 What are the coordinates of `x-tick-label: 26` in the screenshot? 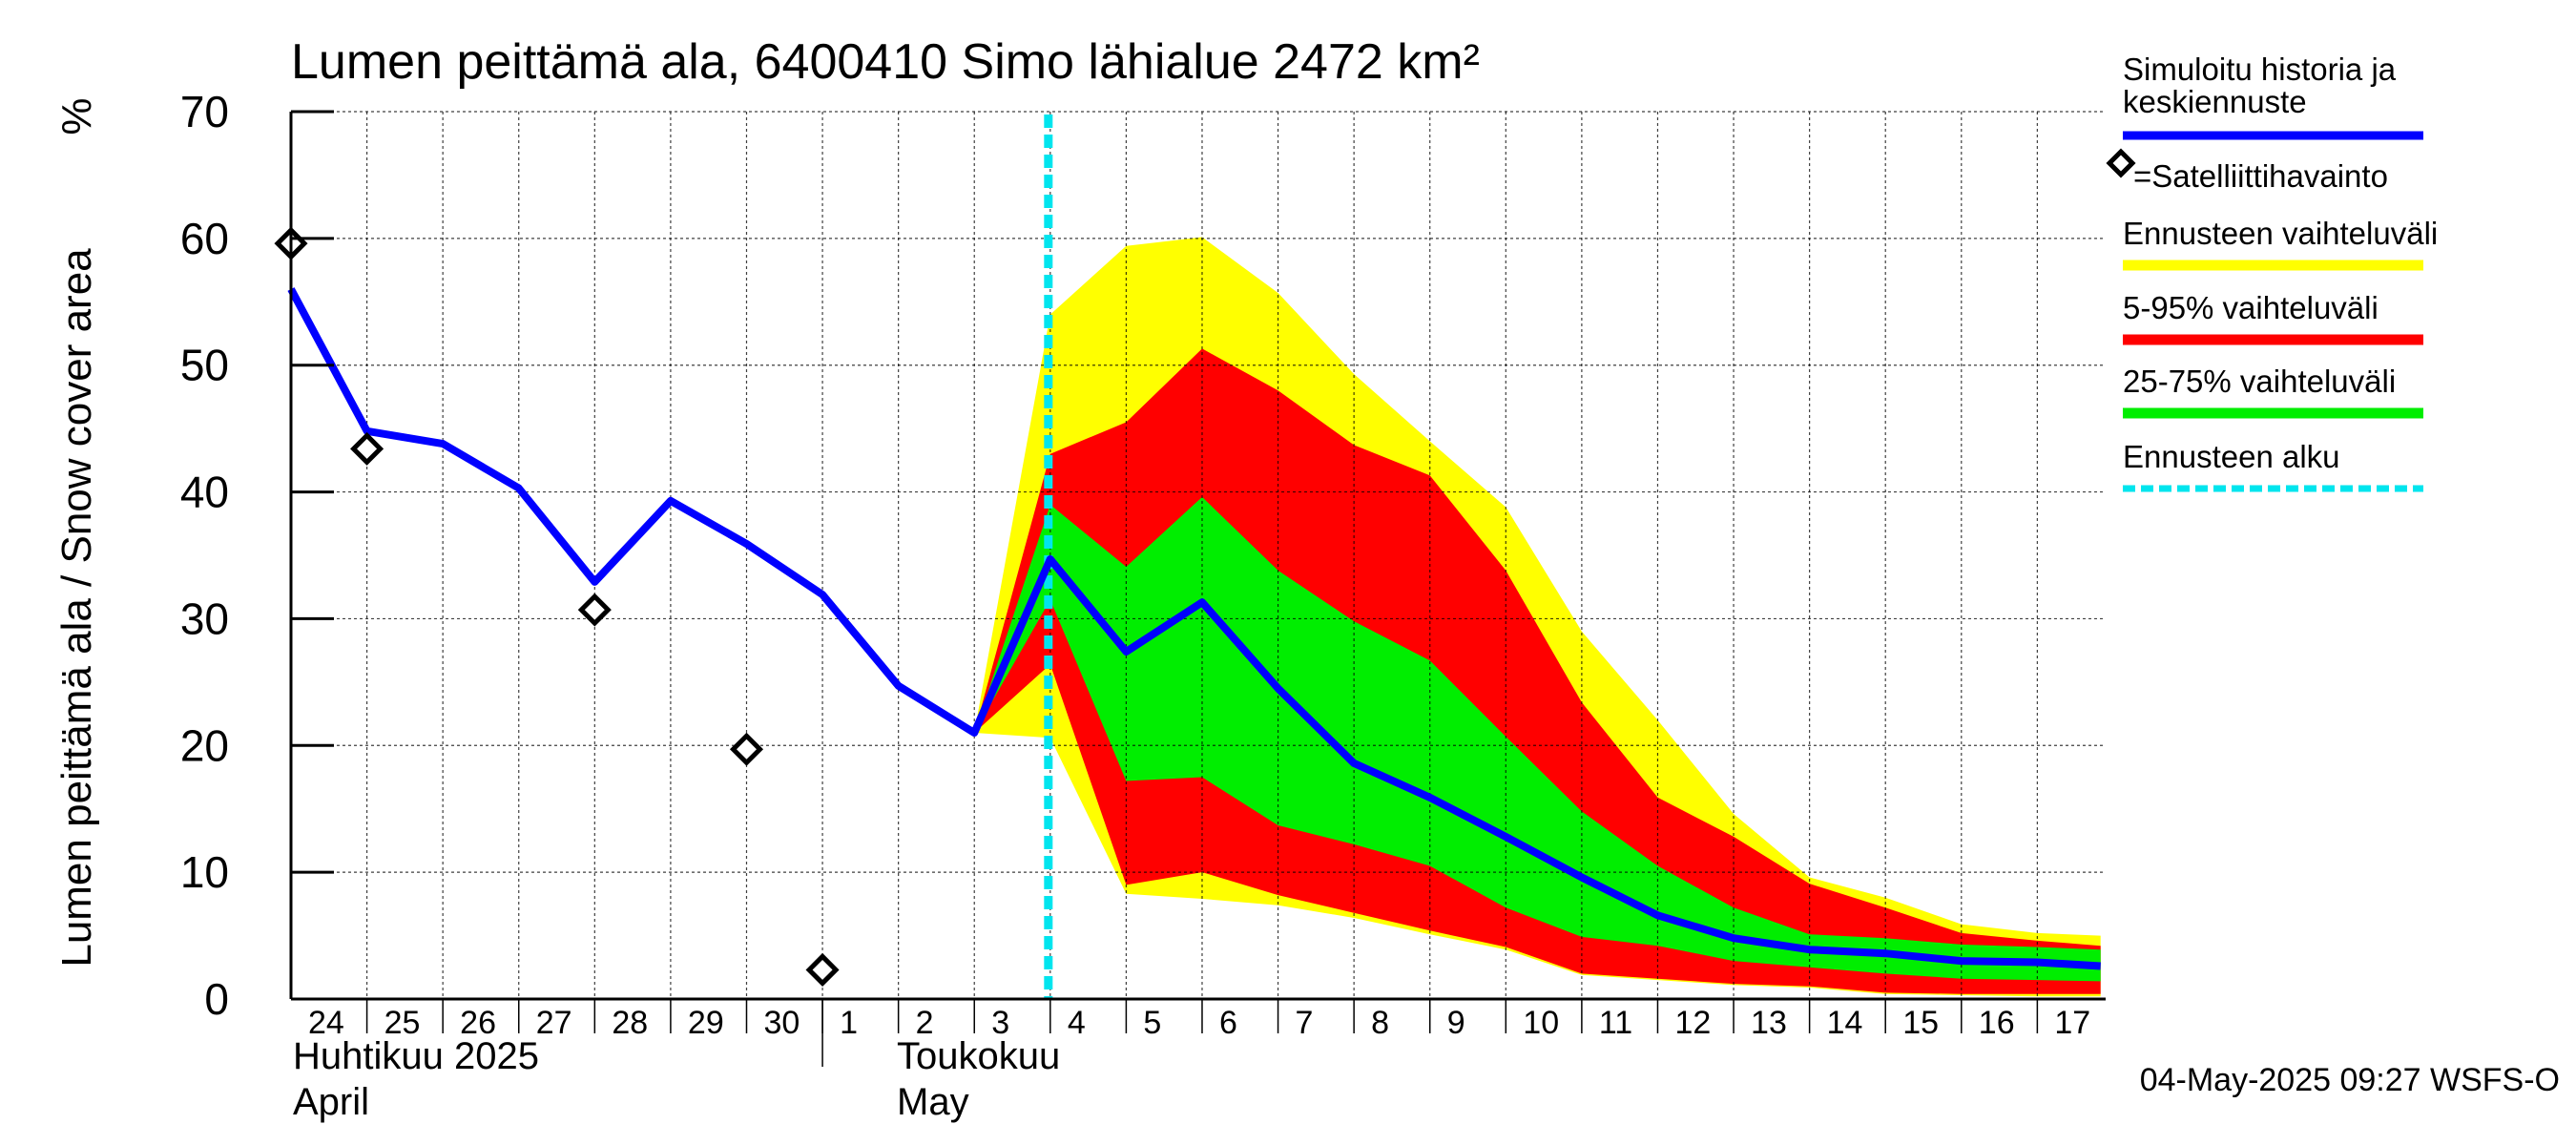 It's located at (478, 1023).